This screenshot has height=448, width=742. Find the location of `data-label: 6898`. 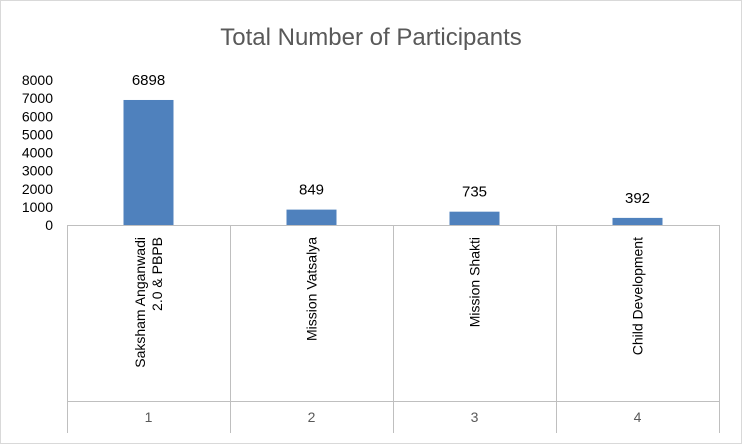

data-label: 6898 is located at coordinates (148, 80).